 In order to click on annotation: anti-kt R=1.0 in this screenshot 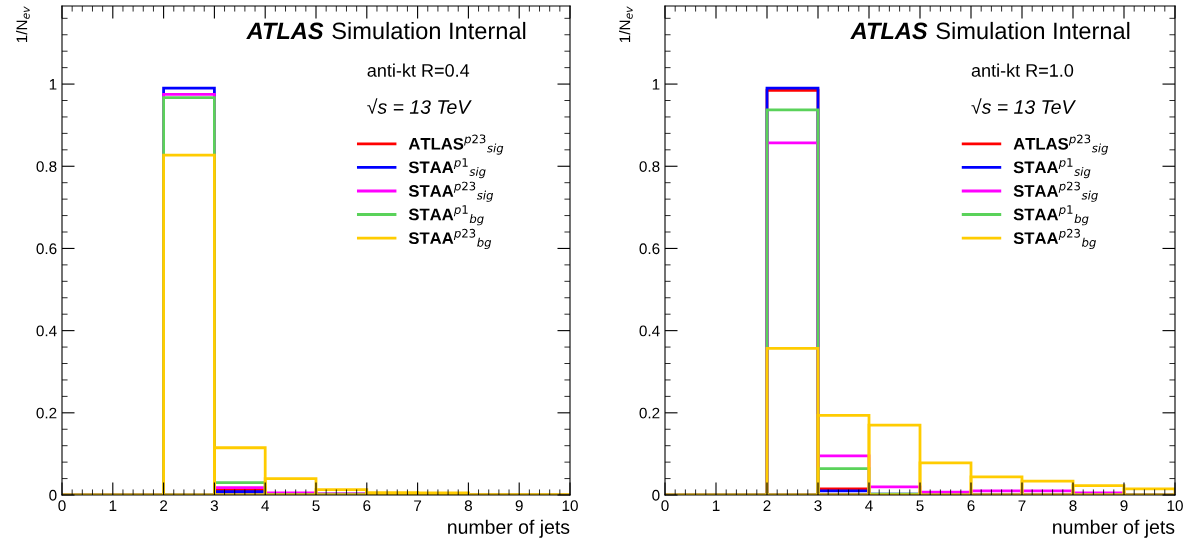, I will do `click(1022, 70)`.